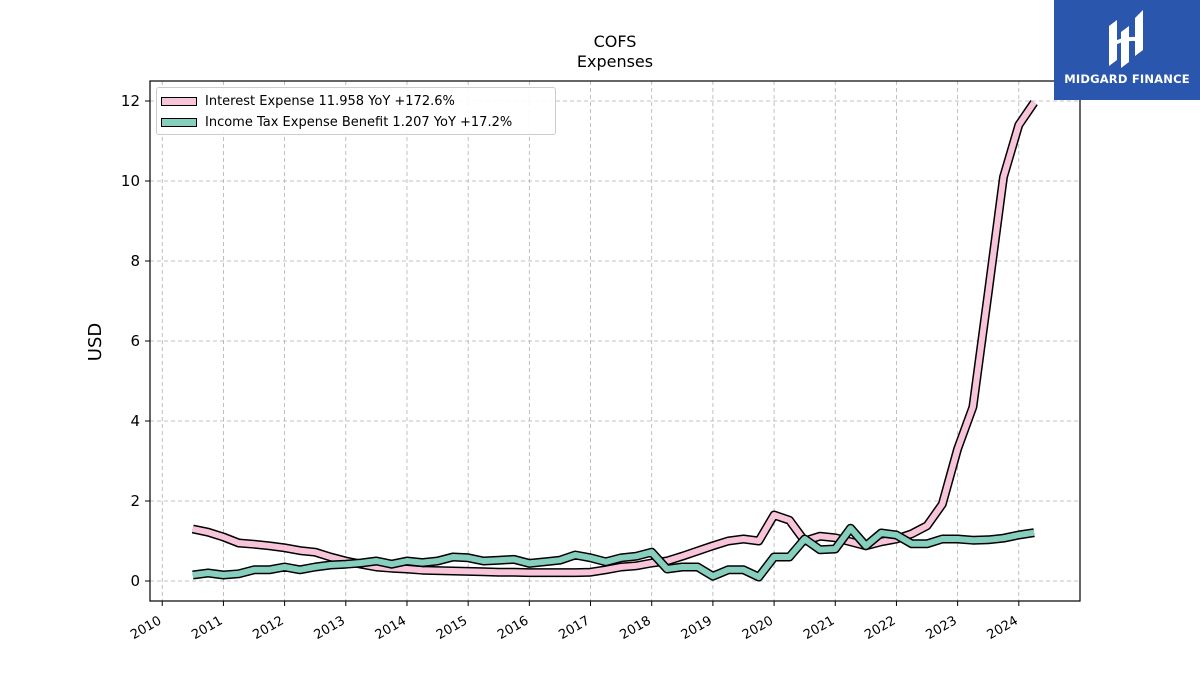  I want to click on x-tick-label: 2024, so click(1003, 628).